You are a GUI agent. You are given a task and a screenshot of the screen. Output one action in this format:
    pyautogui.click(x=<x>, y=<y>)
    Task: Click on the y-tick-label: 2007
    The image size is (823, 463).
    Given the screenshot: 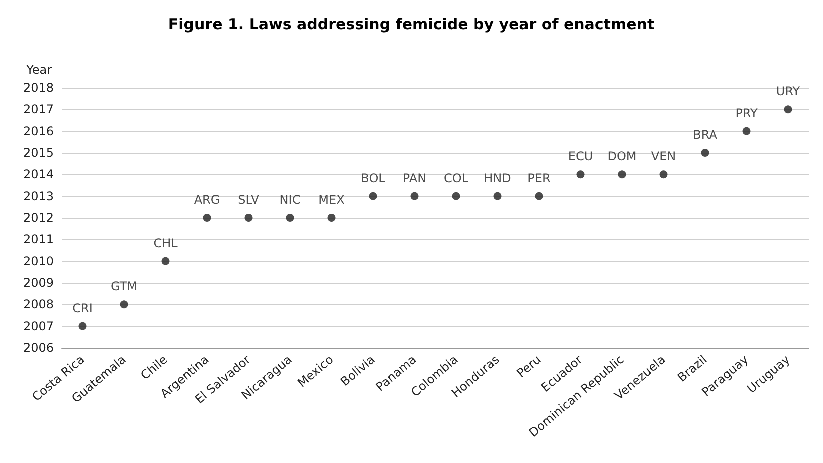 What is the action you would take?
    pyautogui.click(x=38, y=326)
    